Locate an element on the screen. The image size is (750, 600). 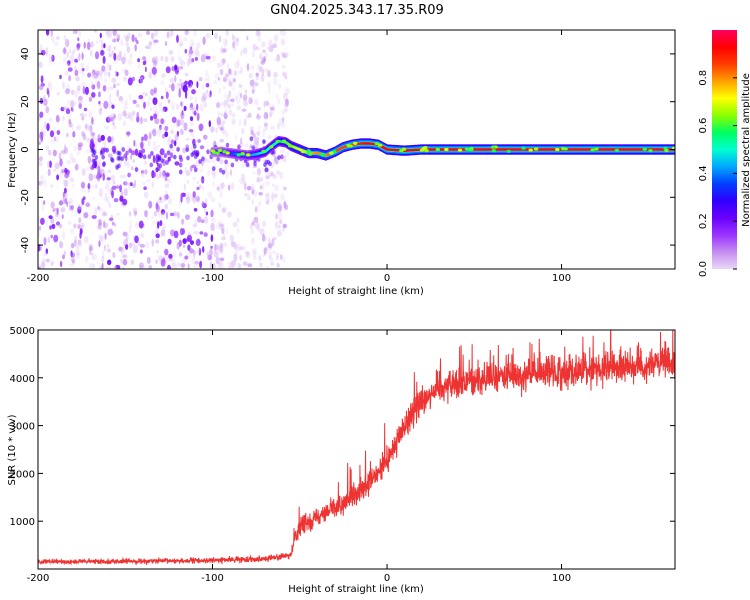
x-tick-label: -100 is located at coordinates (212, 578).